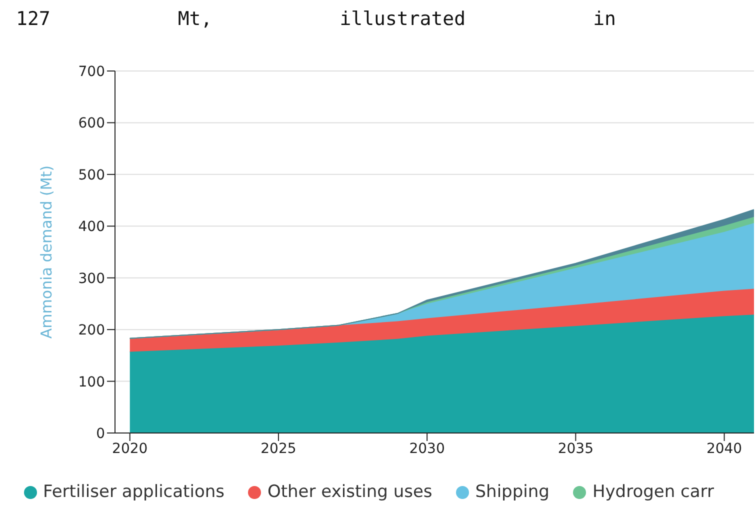 This screenshot has width=756, height=519. I want to click on y-tick-label: 600, so click(91, 124).